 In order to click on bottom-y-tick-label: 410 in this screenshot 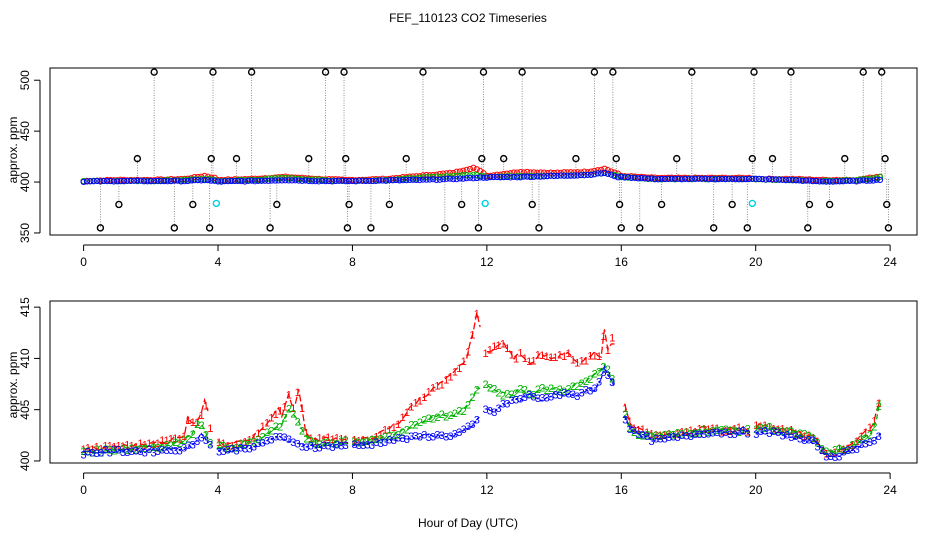, I will do `click(25, 358)`.